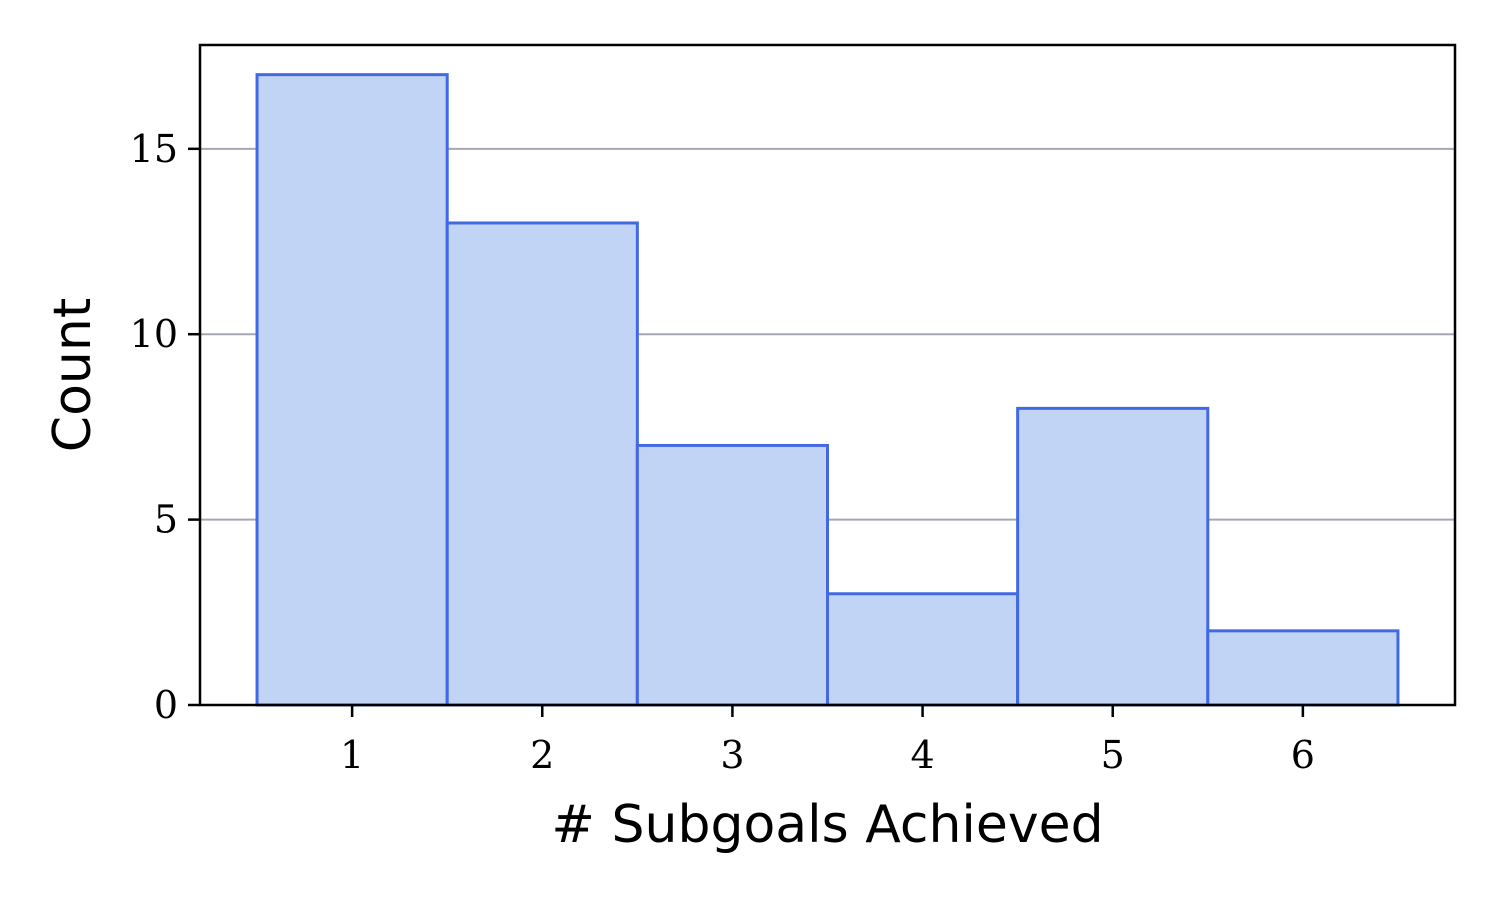  I want to click on x-tick-label-5: 5, so click(1113, 755).